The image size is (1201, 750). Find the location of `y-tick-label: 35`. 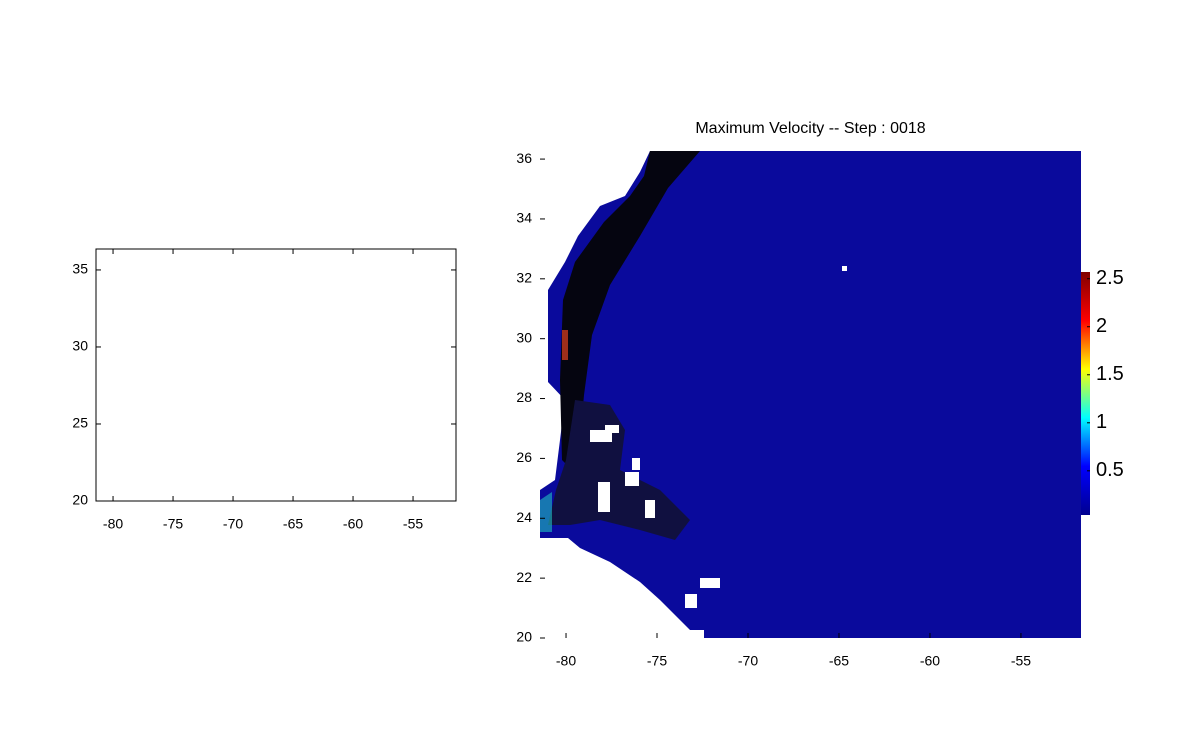

y-tick-label: 35 is located at coordinates (80, 269).